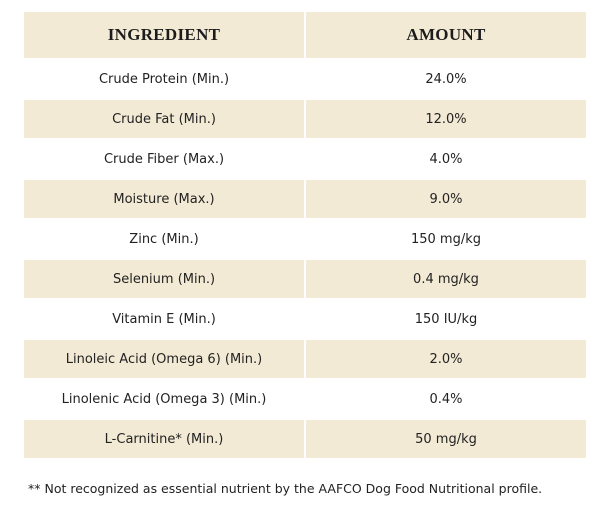  I want to click on table-row: Crude Protein (Min.) 24.0%, so click(305, 79).